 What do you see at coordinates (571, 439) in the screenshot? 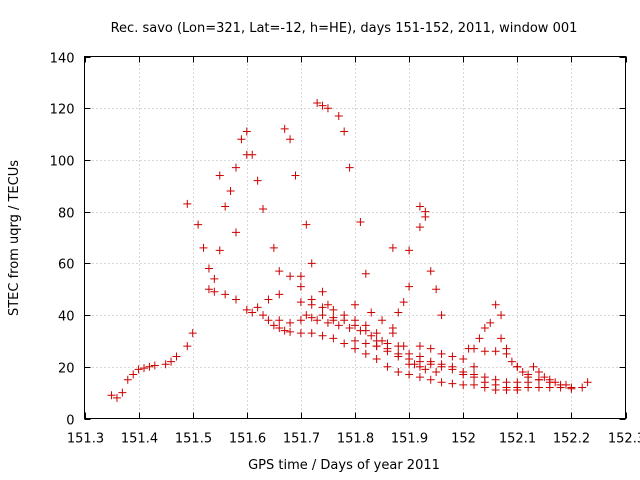
I see `x-tick-label: 152.2` at bounding box center [571, 439].